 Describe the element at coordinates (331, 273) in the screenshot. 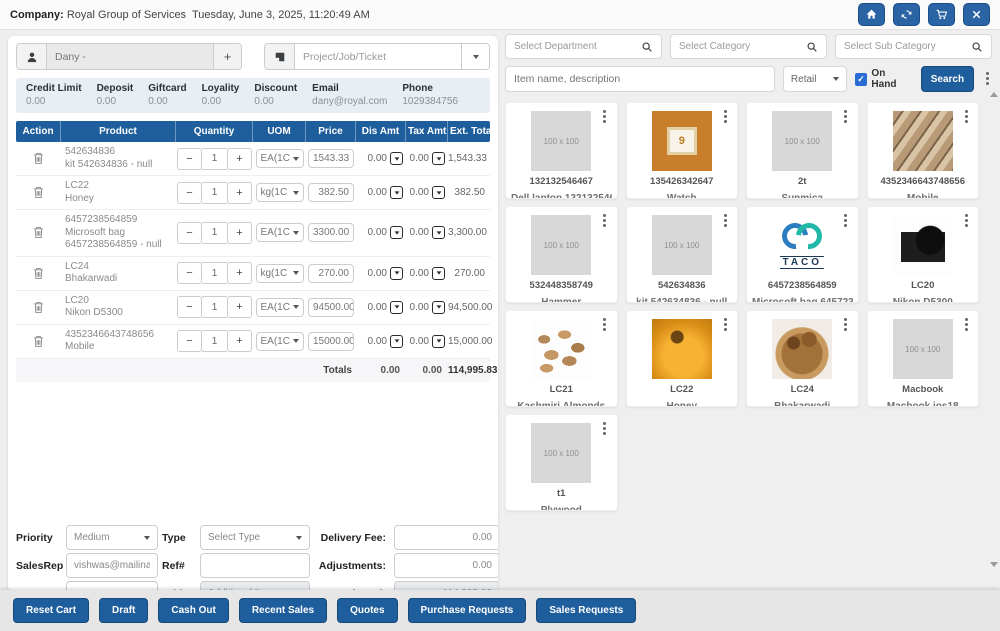

I see `price-input: 270.00` at that location.